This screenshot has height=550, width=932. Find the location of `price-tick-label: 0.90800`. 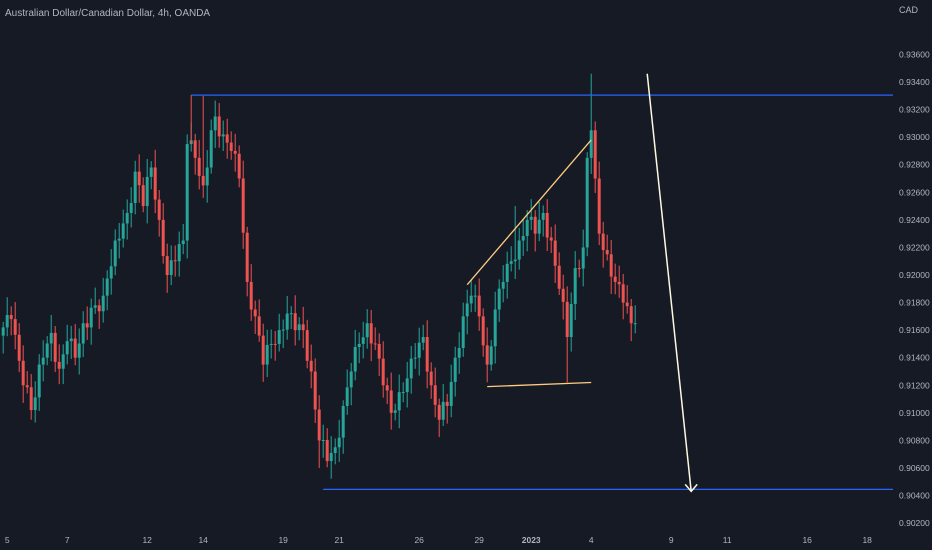

price-tick-label: 0.90800 is located at coordinates (914, 440).